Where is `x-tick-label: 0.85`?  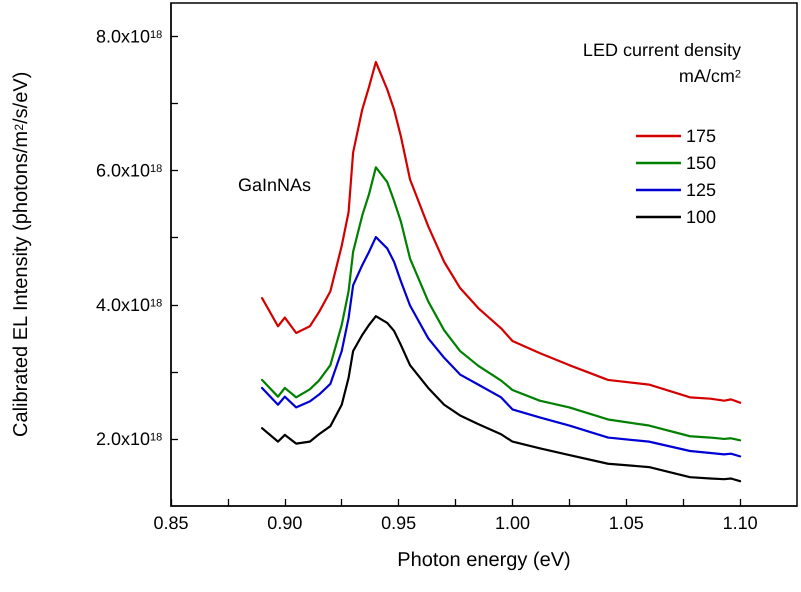 x-tick-label: 0.85 is located at coordinates (171, 523).